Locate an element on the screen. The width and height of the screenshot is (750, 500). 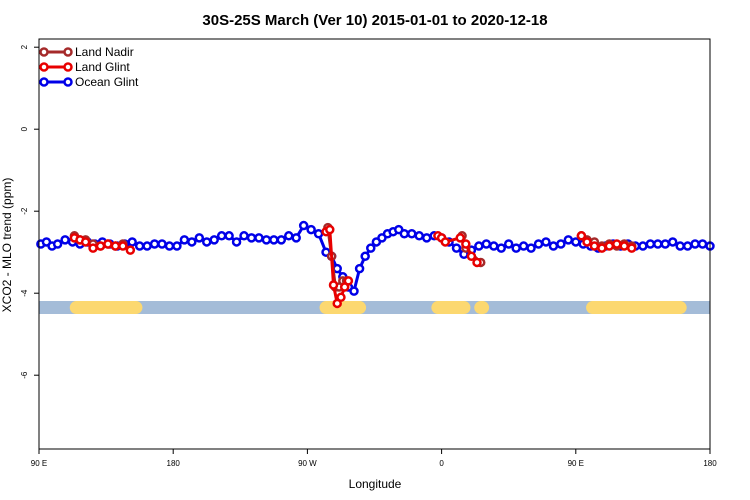
y-tick-label: 2 is located at coordinates (24, 46).